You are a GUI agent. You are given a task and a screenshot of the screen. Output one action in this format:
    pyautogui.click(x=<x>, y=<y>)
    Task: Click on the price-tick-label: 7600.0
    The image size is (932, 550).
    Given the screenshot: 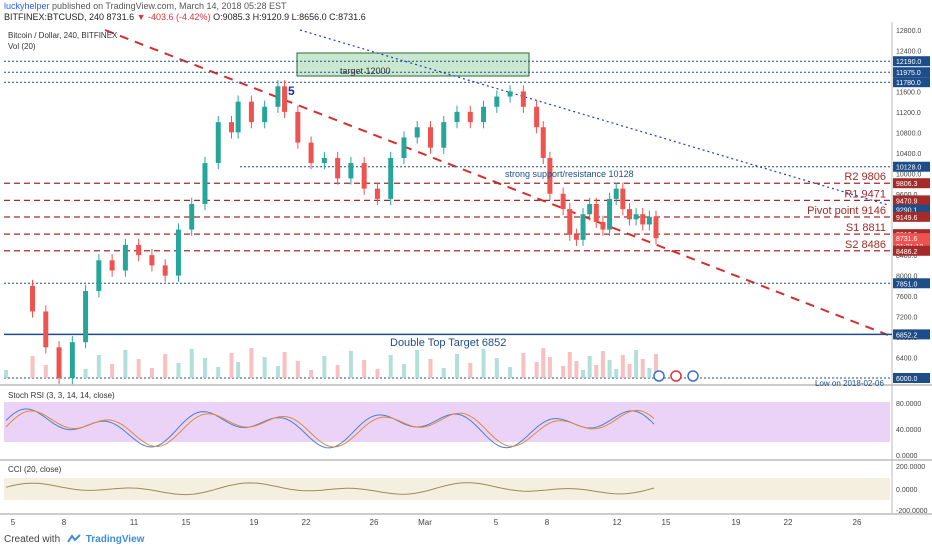 What is the action you would take?
    pyautogui.click(x=907, y=297)
    